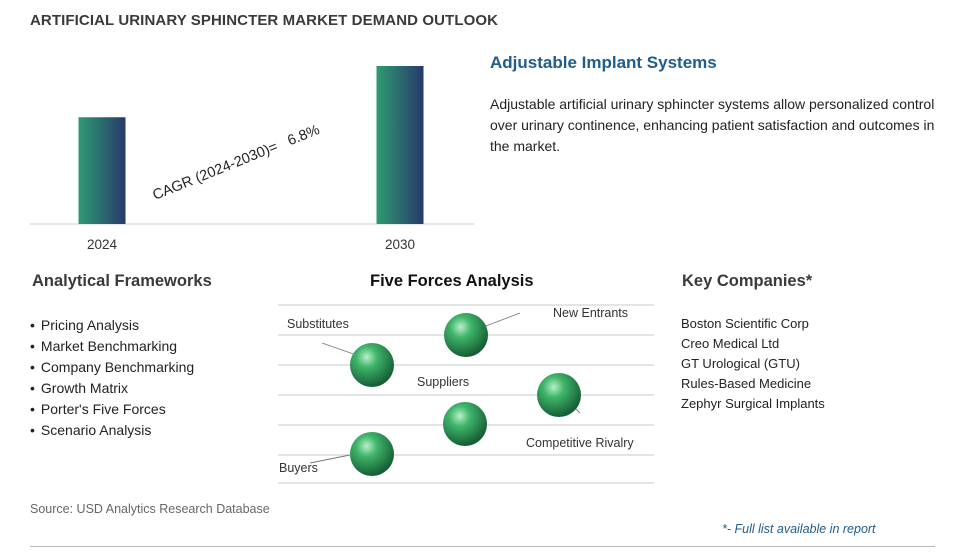  I want to click on bar-2030, so click(400, 145).